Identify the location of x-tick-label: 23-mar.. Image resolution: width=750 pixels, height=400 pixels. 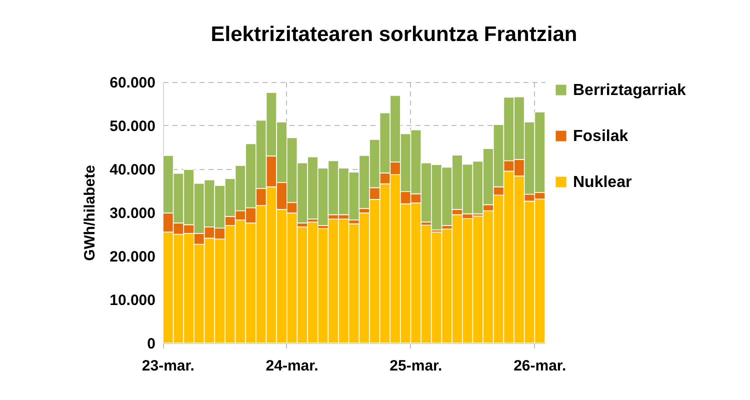
(168, 366).